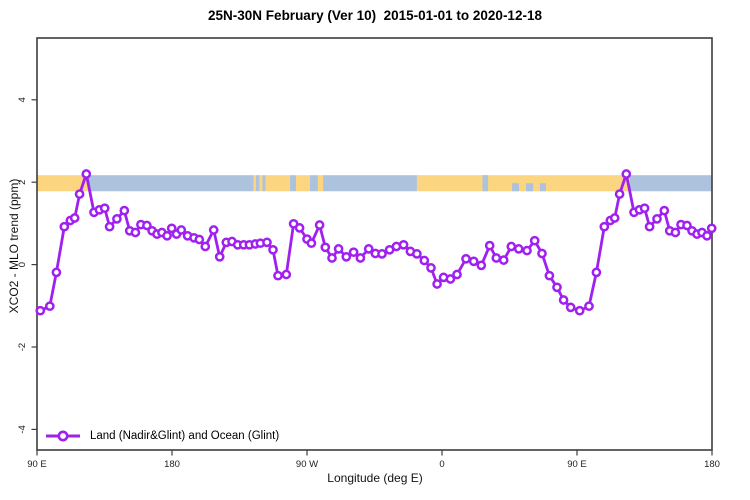 The image size is (750, 500). What do you see at coordinates (22, 99) in the screenshot?
I see `y-axis-tick-label: 4` at bounding box center [22, 99].